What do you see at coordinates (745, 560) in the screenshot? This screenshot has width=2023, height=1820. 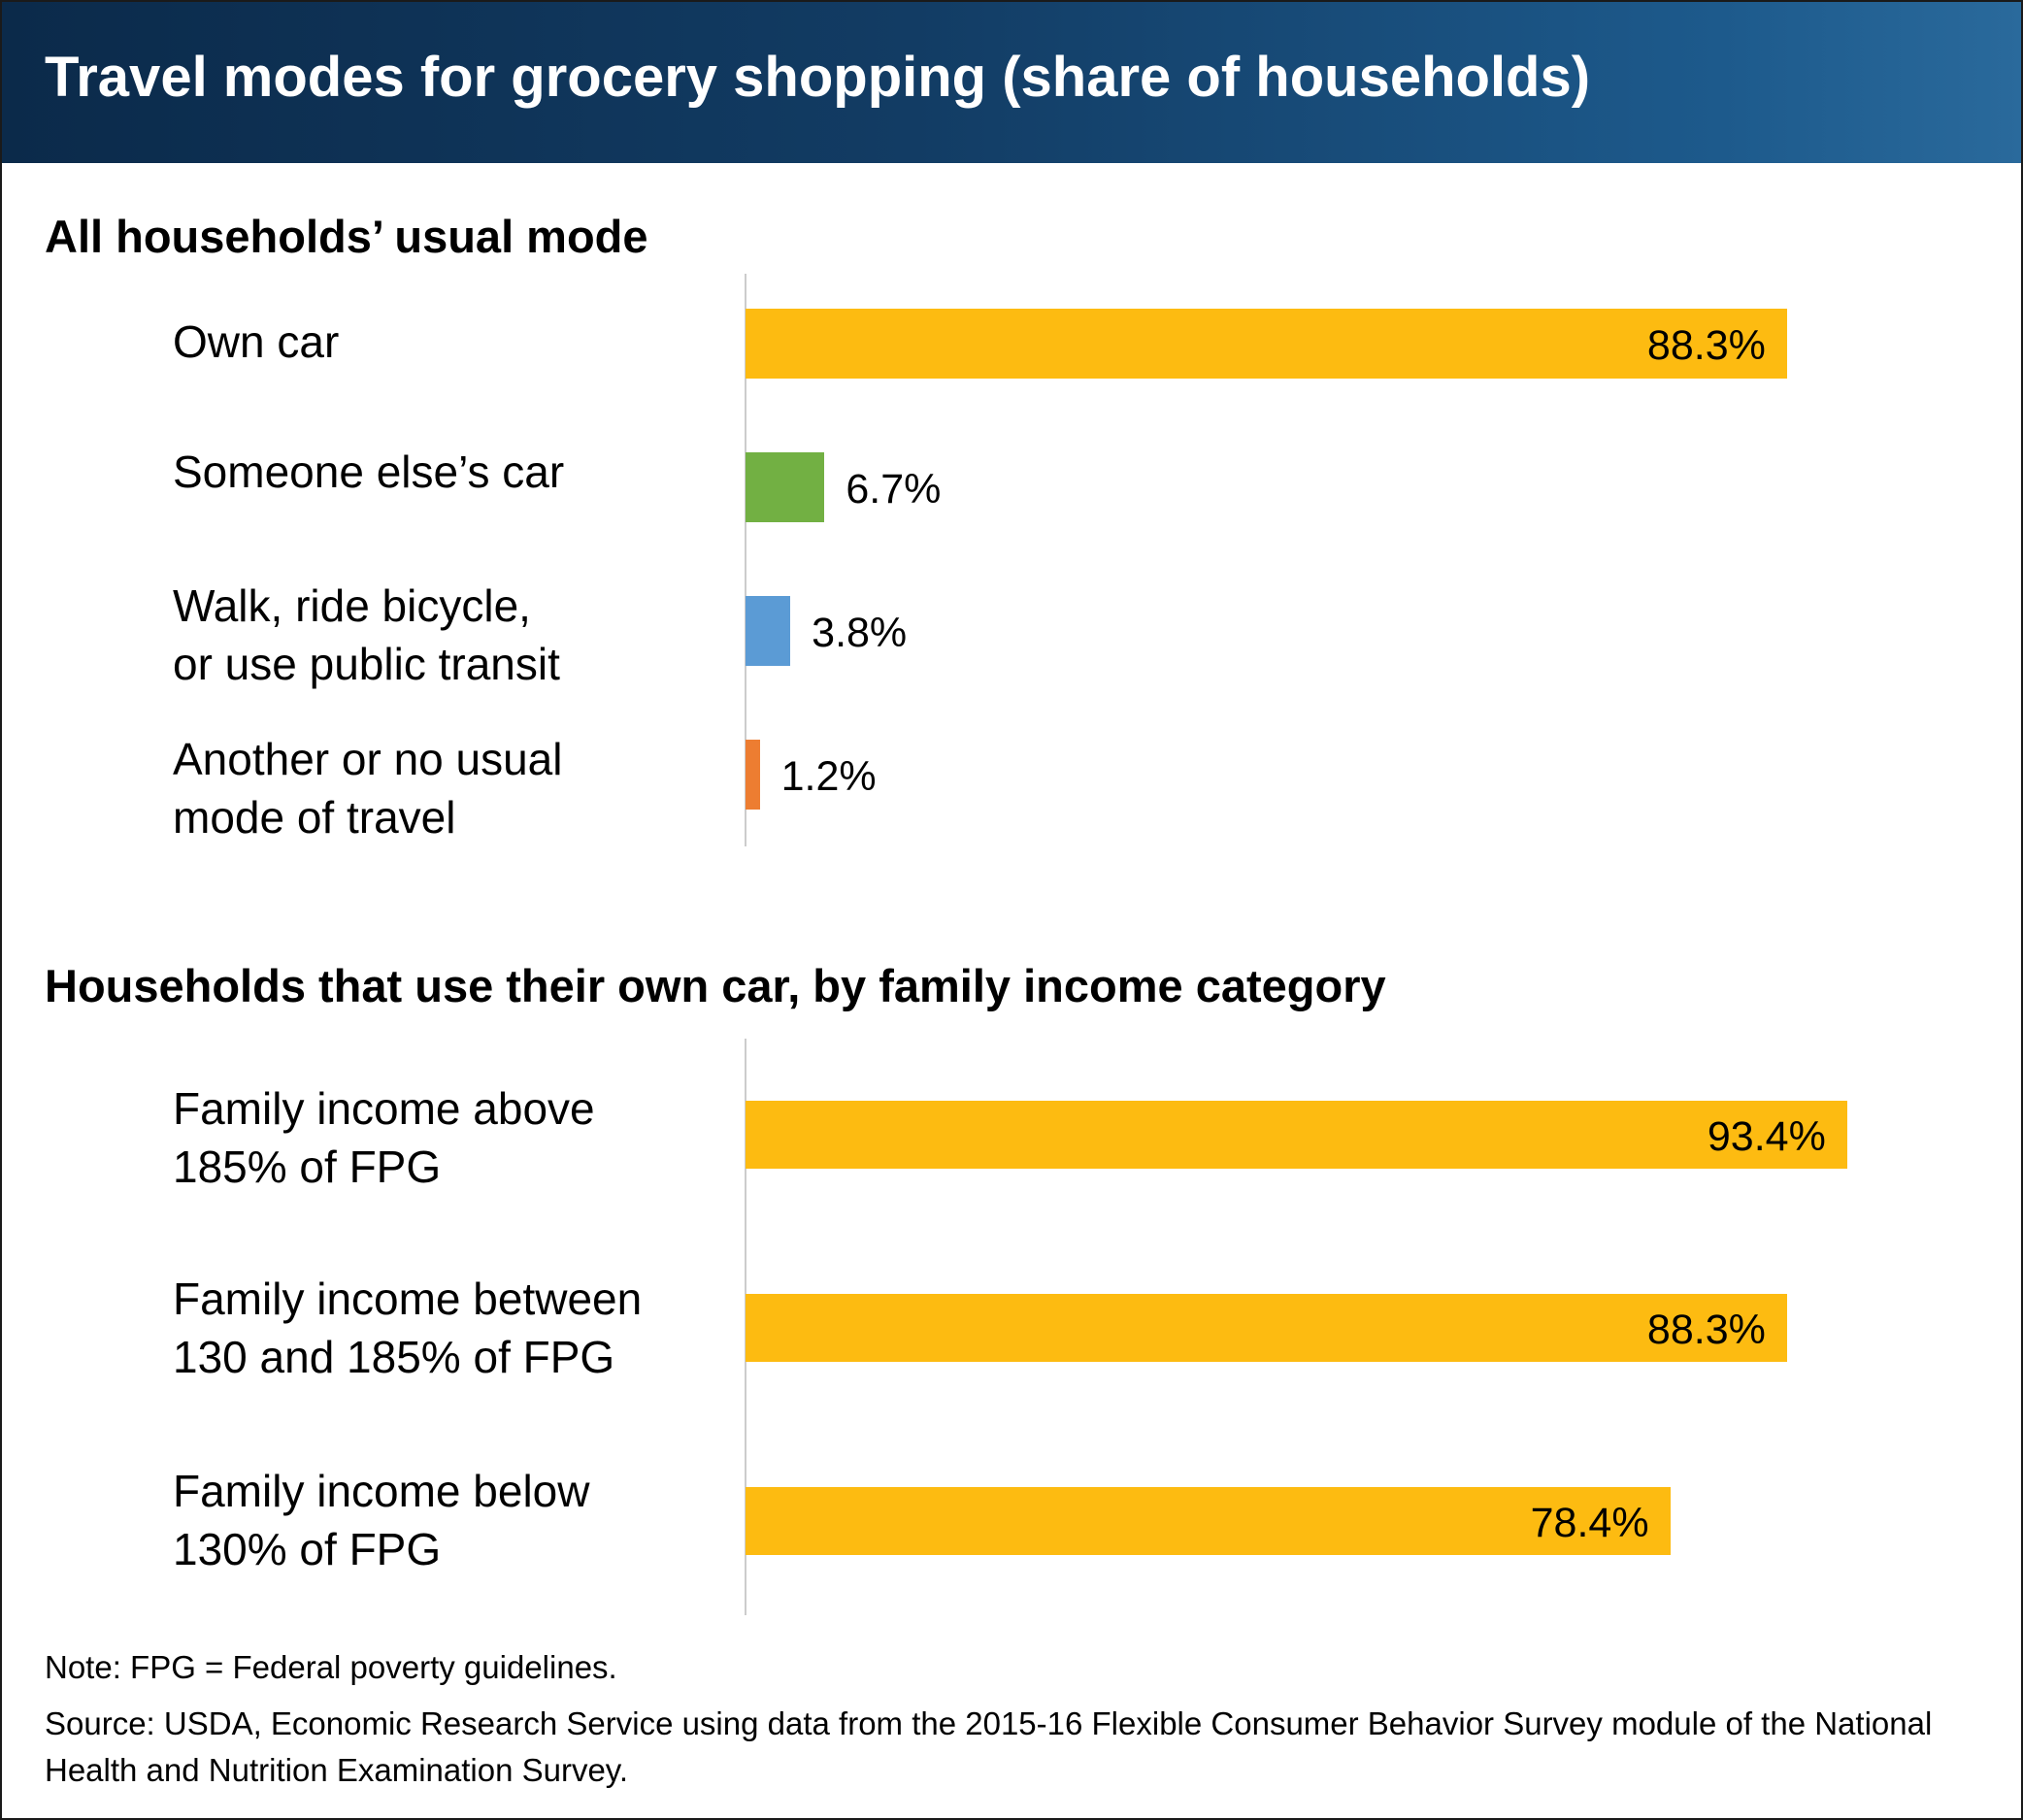 I see `panel-1-axis-line` at bounding box center [745, 560].